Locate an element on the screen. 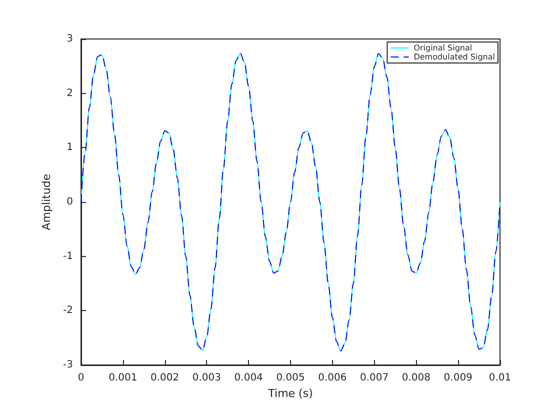  y-axis-title: Amplitude is located at coordinates (47, 202).